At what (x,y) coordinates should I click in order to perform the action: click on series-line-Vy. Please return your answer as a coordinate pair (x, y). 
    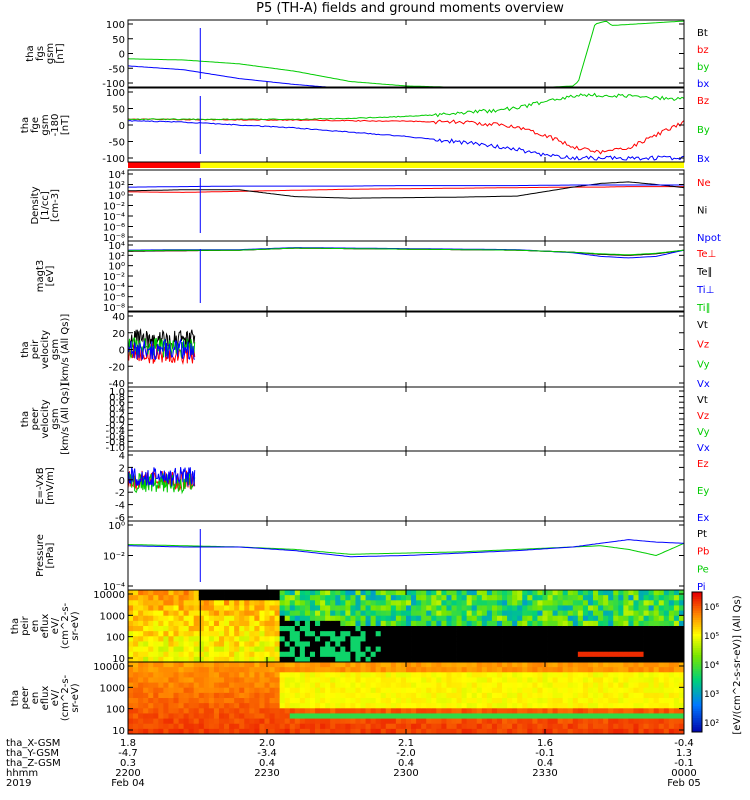
    Looking at the image, I should click on (162, 348).